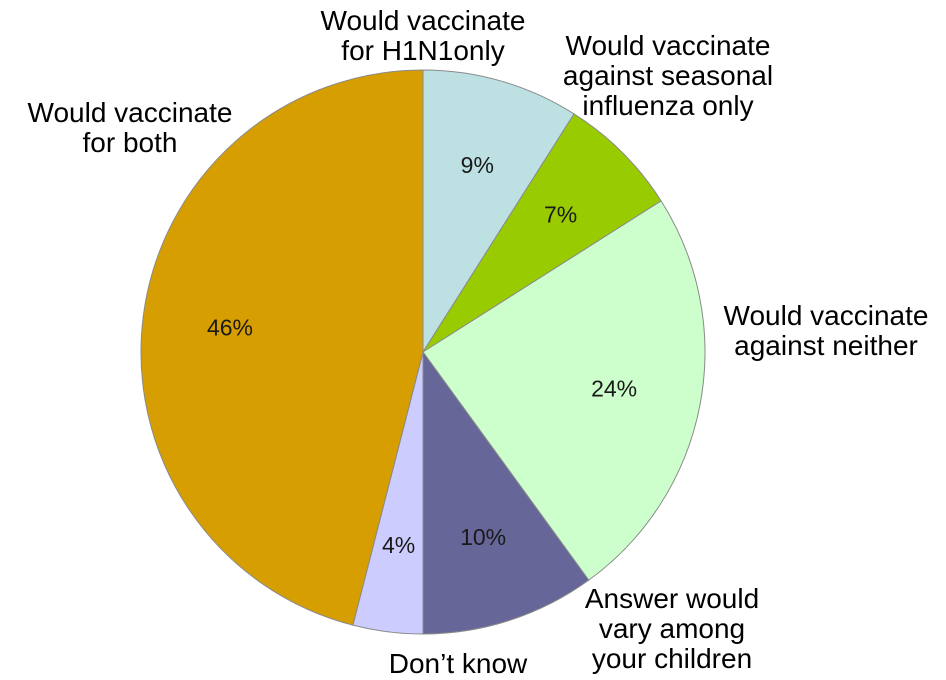 The height and width of the screenshot is (680, 946). What do you see at coordinates (667, 105) in the screenshot?
I see `category-label-line: influenza only` at bounding box center [667, 105].